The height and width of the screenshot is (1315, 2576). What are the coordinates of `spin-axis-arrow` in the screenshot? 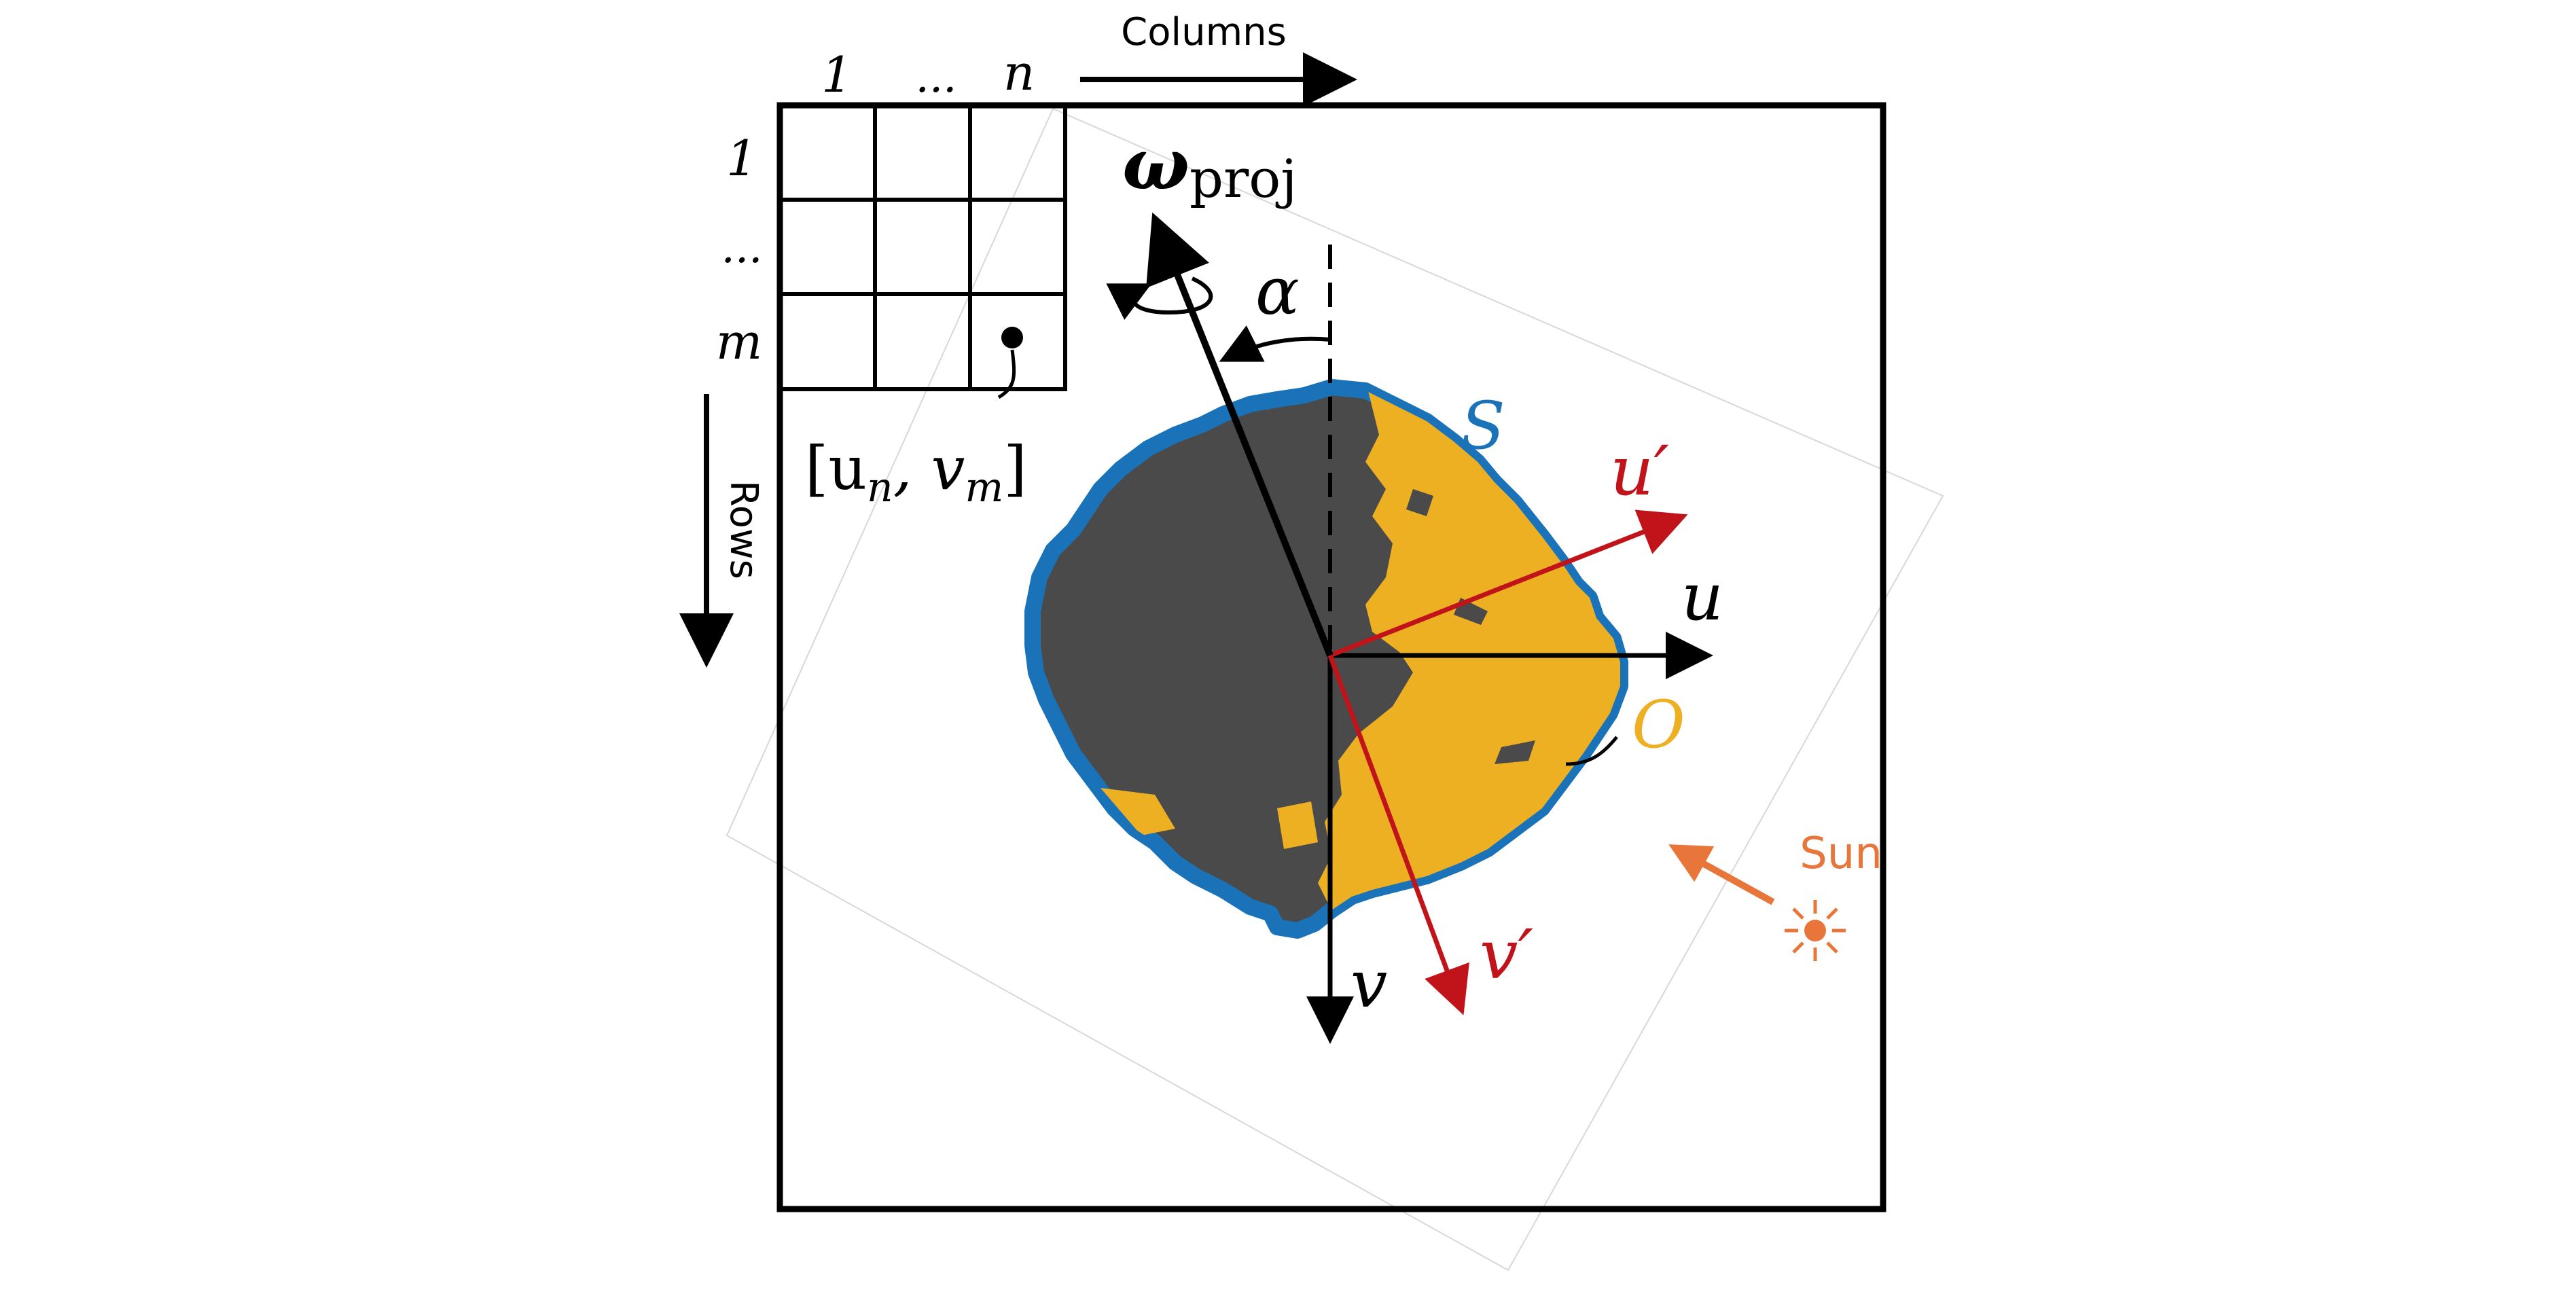 It's located at (1240, 434).